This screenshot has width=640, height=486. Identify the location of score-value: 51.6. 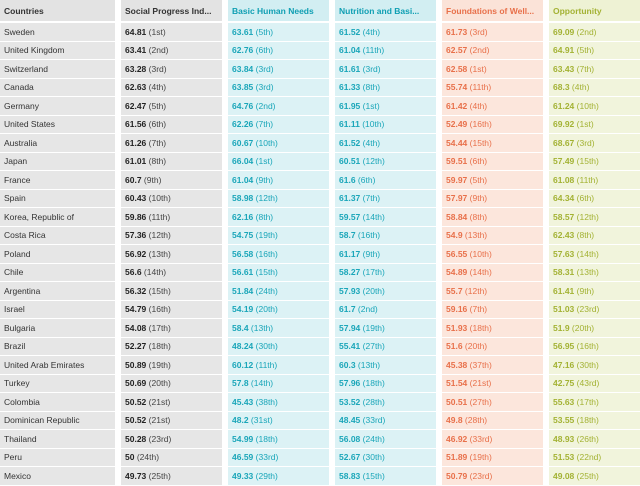
(454, 346).